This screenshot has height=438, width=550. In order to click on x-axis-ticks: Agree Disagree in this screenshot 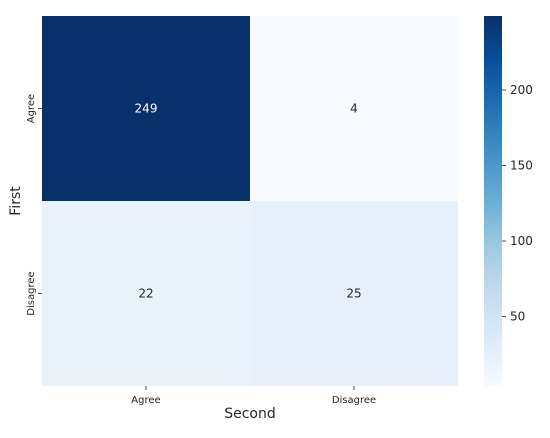, I will do `click(253, 396)`.